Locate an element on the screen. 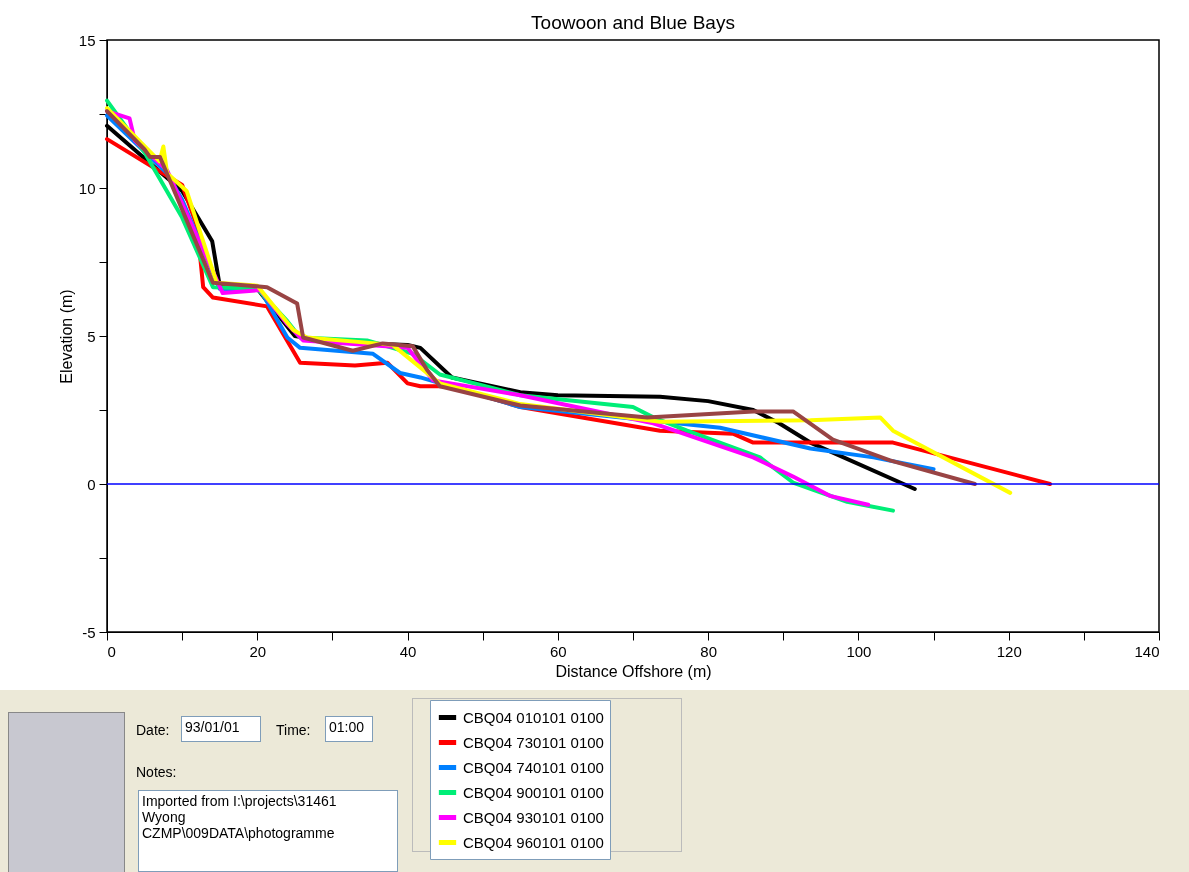 Image resolution: width=1189 pixels, height=872 pixels. x-tick-label: 80 is located at coordinates (708, 651).